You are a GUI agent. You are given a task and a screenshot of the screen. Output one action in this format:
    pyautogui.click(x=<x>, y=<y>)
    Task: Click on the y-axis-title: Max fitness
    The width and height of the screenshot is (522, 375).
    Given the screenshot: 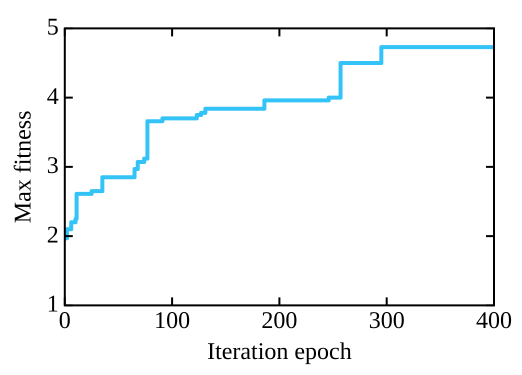 What is the action you would take?
    pyautogui.click(x=23, y=167)
    